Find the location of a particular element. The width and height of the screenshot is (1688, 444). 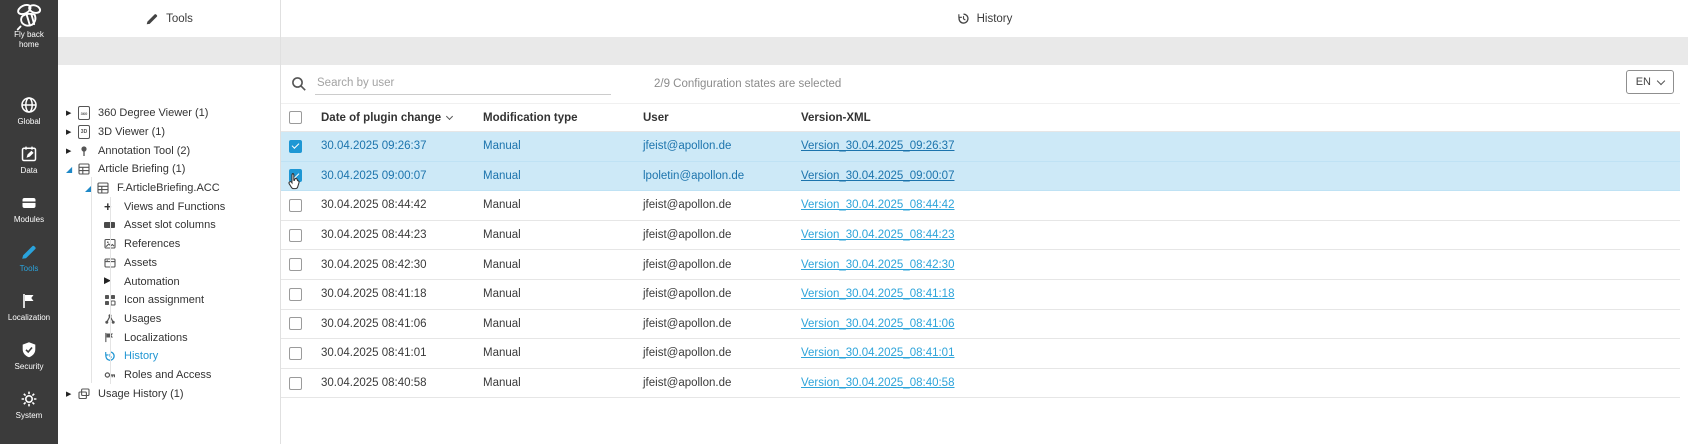

row-date: 30.04.2025 08:42:30 is located at coordinates (374, 264).